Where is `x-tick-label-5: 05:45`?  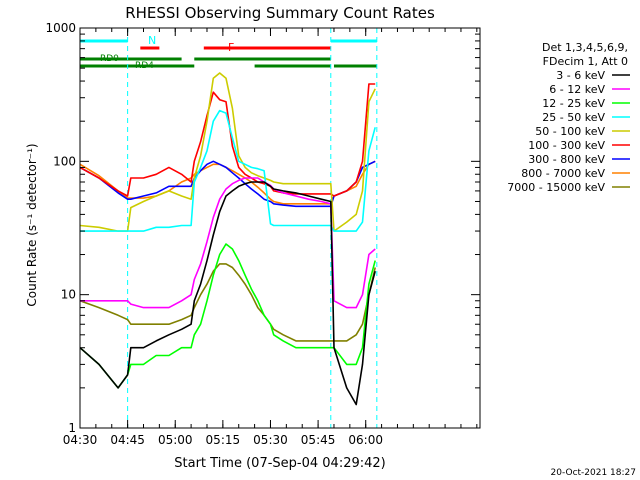 x-tick-label-5: 05:45 is located at coordinates (318, 440).